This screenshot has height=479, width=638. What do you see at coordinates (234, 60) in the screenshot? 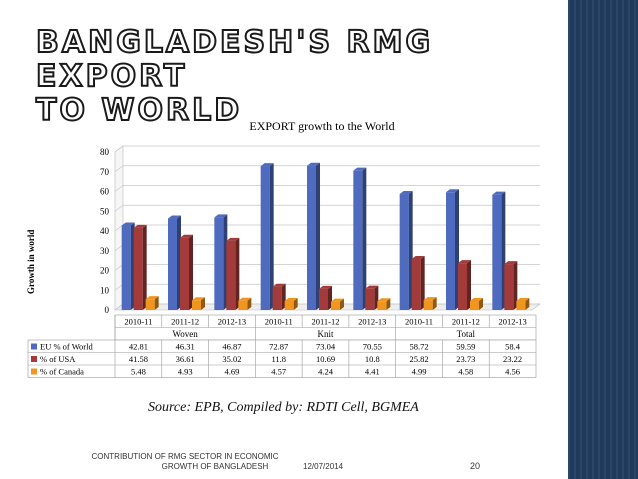
I see `slide-title-line-1: BANGLADESH'S RMG EXPORT` at bounding box center [234, 60].